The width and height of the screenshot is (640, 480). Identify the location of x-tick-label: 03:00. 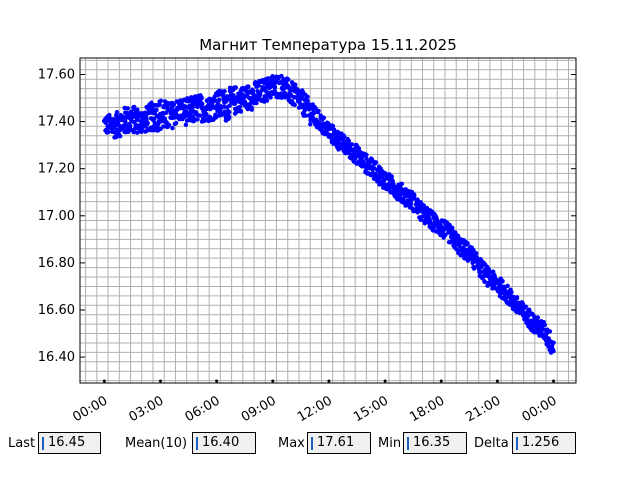
(147, 409).